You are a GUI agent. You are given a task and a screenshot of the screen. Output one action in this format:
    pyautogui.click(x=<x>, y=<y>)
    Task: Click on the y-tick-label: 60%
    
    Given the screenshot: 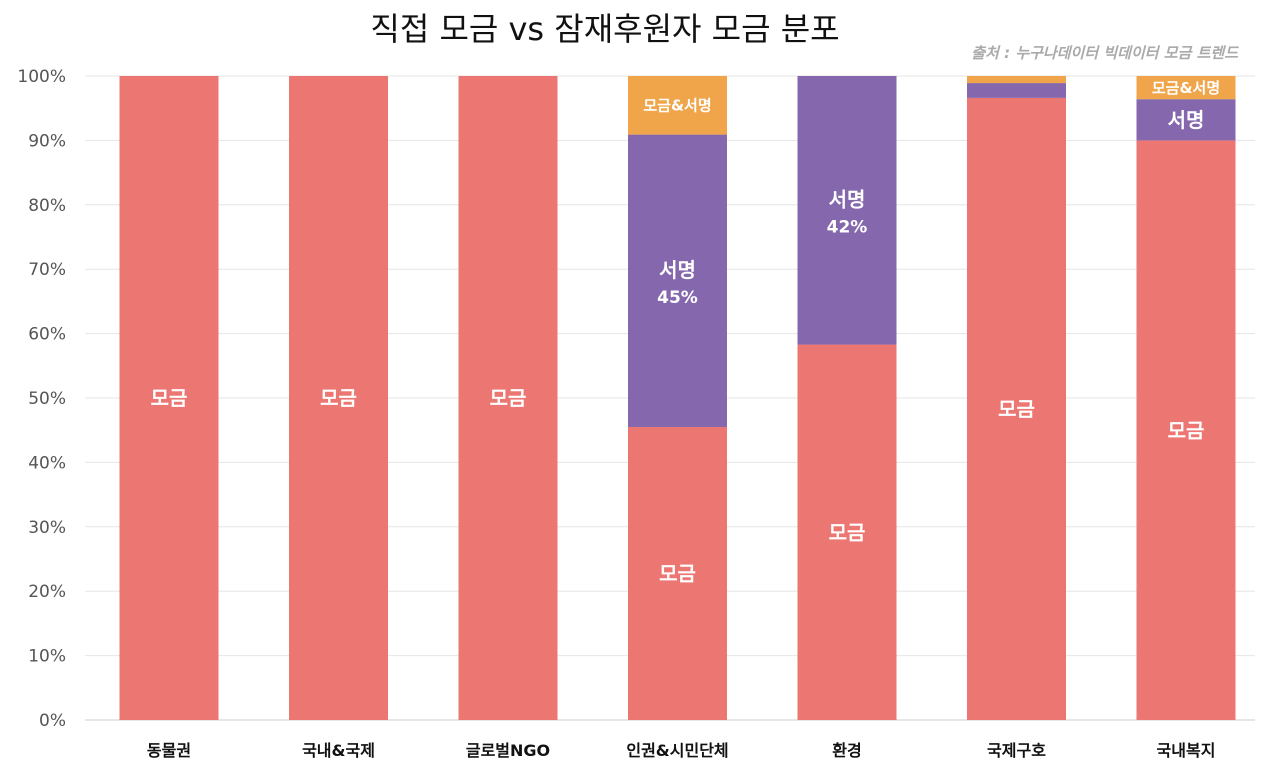 What is the action you would take?
    pyautogui.click(x=47, y=335)
    